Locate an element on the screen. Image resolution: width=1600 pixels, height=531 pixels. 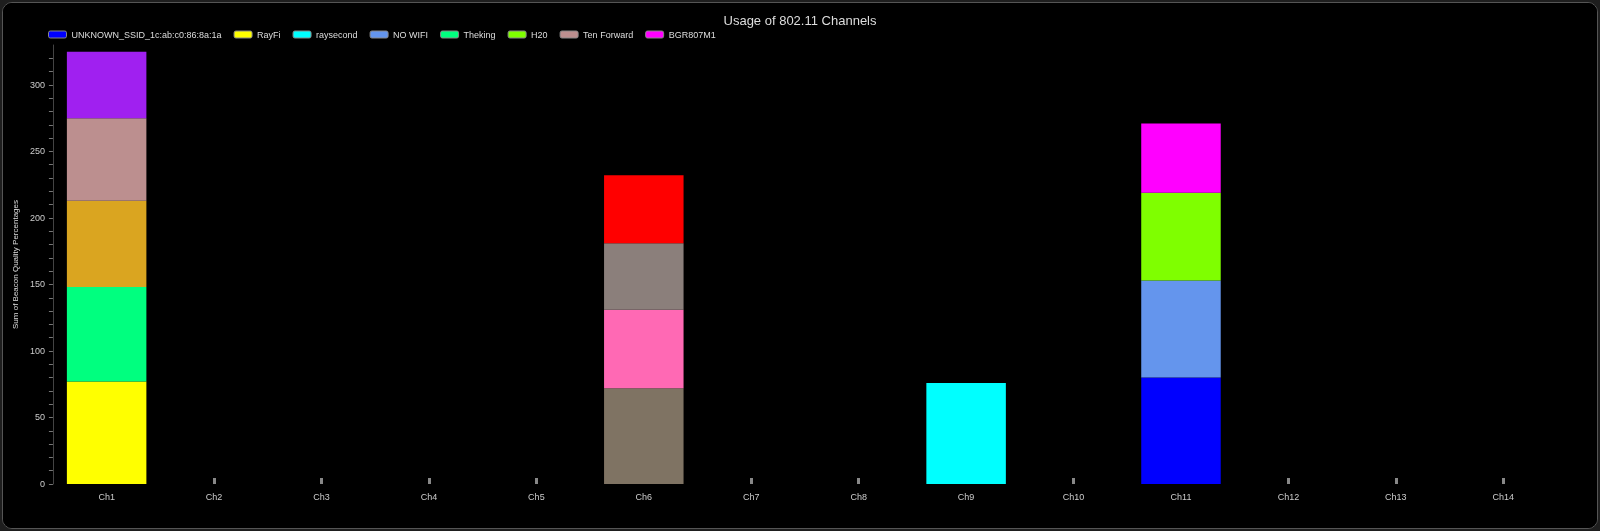
x-tick-label: Ch11 is located at coordinates (1181, 496).